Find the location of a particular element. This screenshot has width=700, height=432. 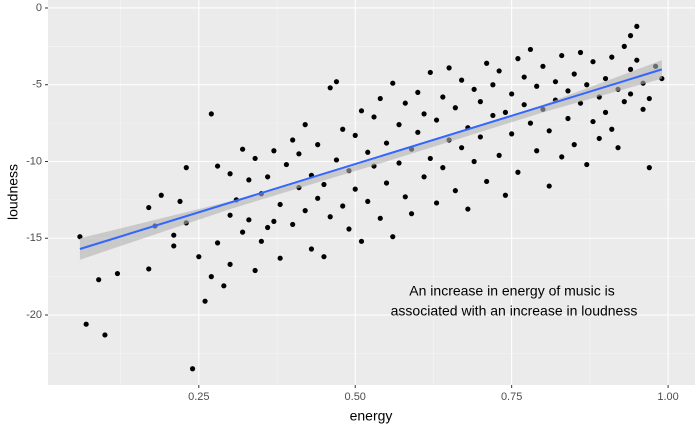

y-tick-label: -5 is located at coordinates (37, 85).